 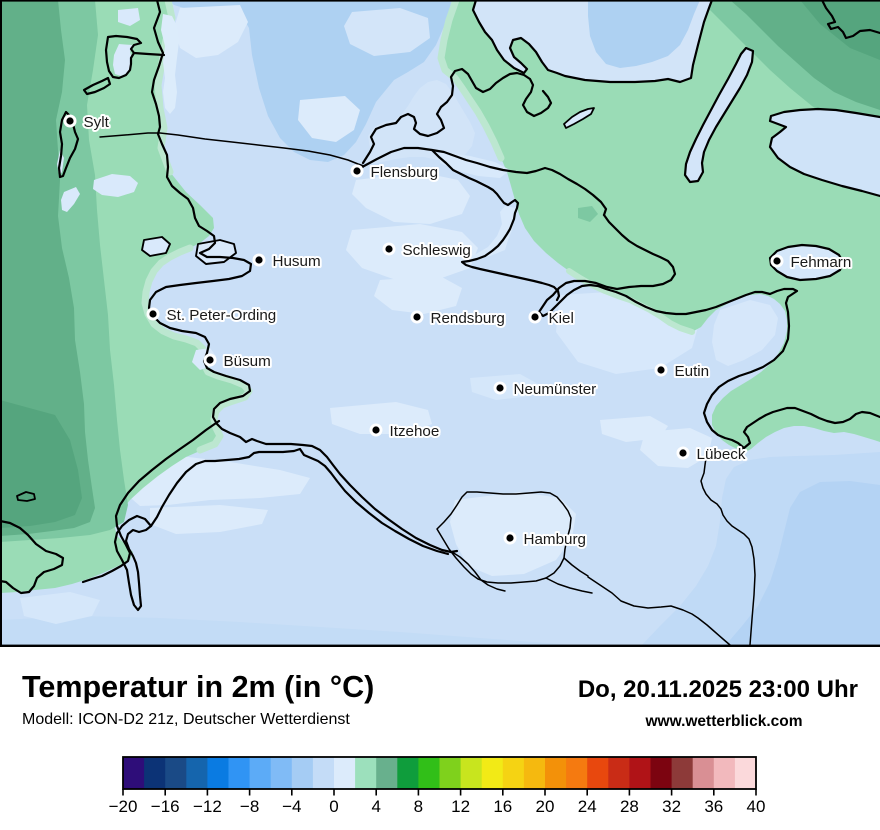 I want to click on svg-text: Flensburg, so click(x=405, y=172).